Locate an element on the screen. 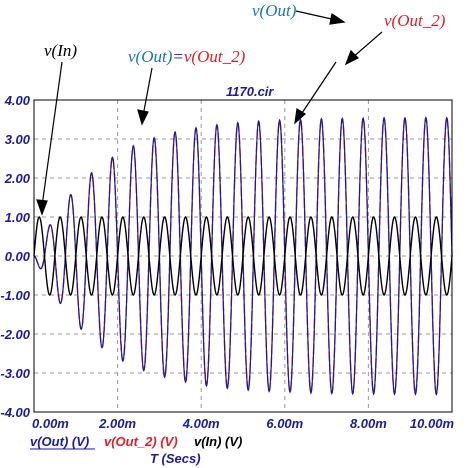 Image resolution: width=474 pixels, height=468 pixels. legend: v(Out) (V) v(Out_2) (V) v(In) (V) is located at coordinates (136, 442).